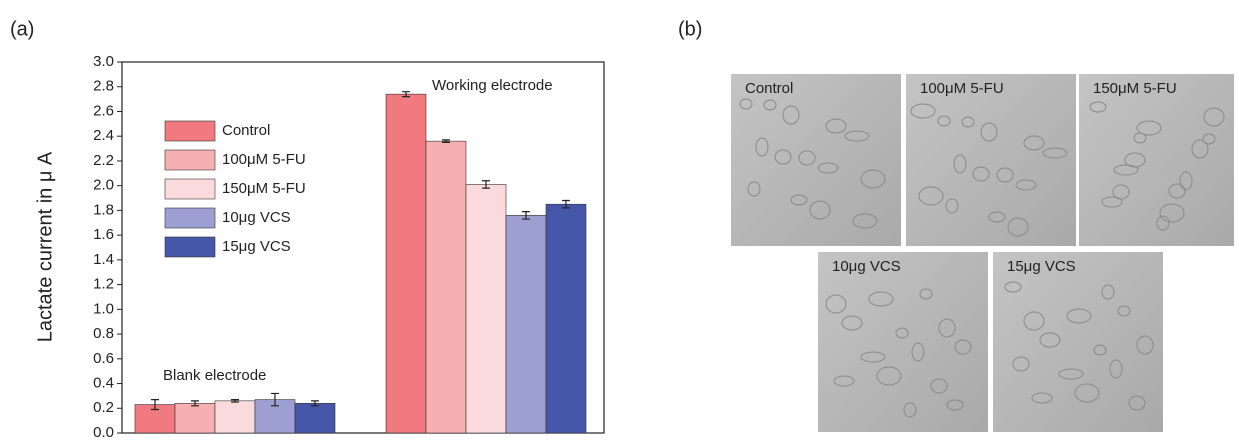 The image size is (1239, 443). I want to click on legend-label: 150μM 5-FU, so click(264, 188).